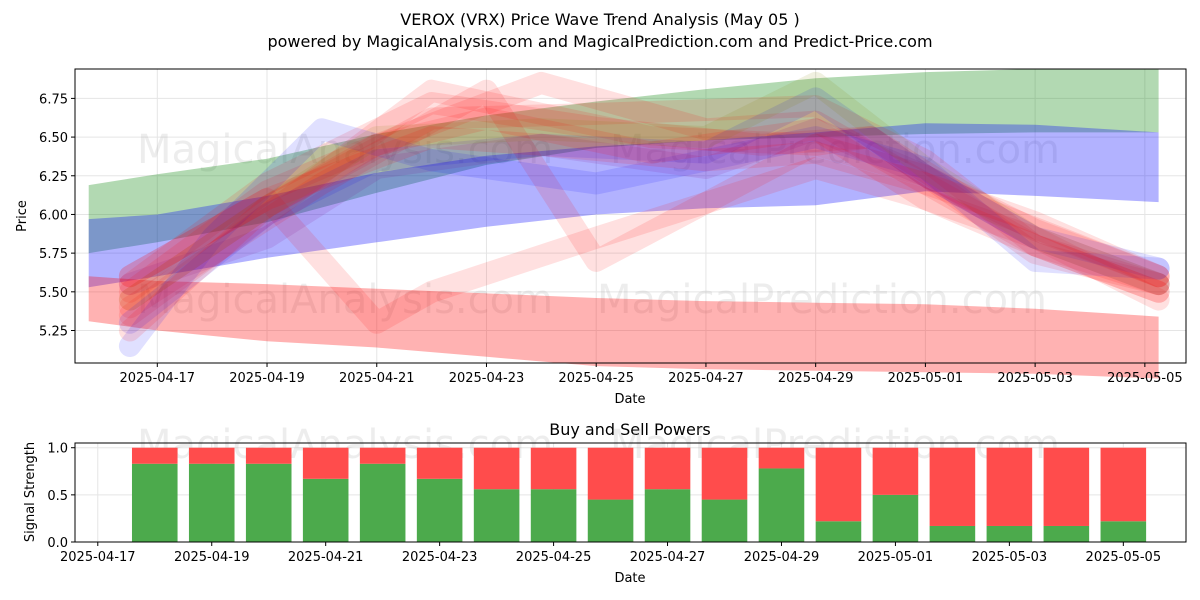 Image resolution: width=1200 pixels, height=600 pixels. What do you see at coordinates (629, 578) in the screenshot?
I see `signal-x-axis-label: Date` at bounding box center [629, 578].